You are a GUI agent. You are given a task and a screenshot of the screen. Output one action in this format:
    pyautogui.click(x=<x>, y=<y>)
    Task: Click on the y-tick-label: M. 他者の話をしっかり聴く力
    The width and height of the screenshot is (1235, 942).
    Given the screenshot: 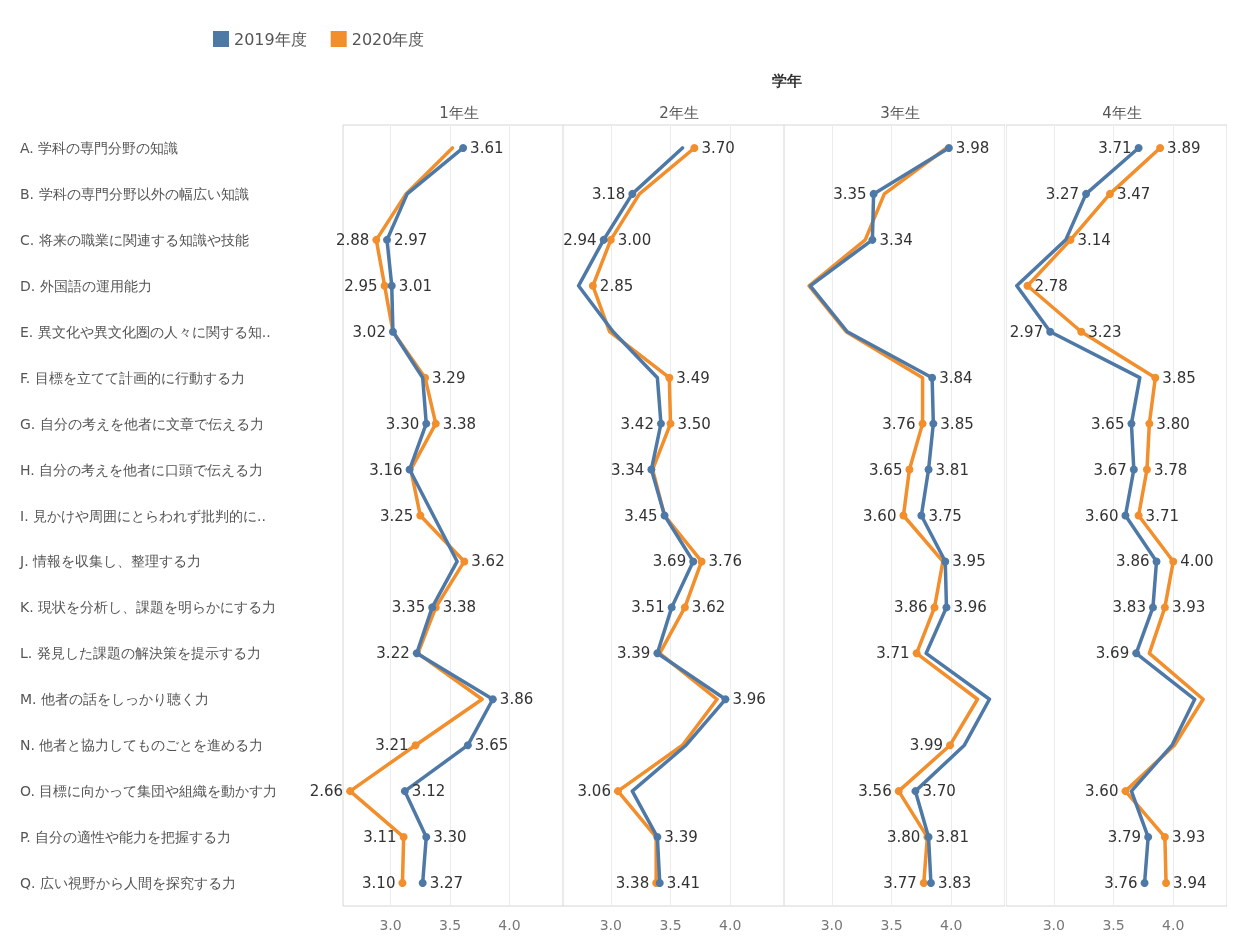 What is the action you would take?
    pyautogui.click(x=114, y=699)
    